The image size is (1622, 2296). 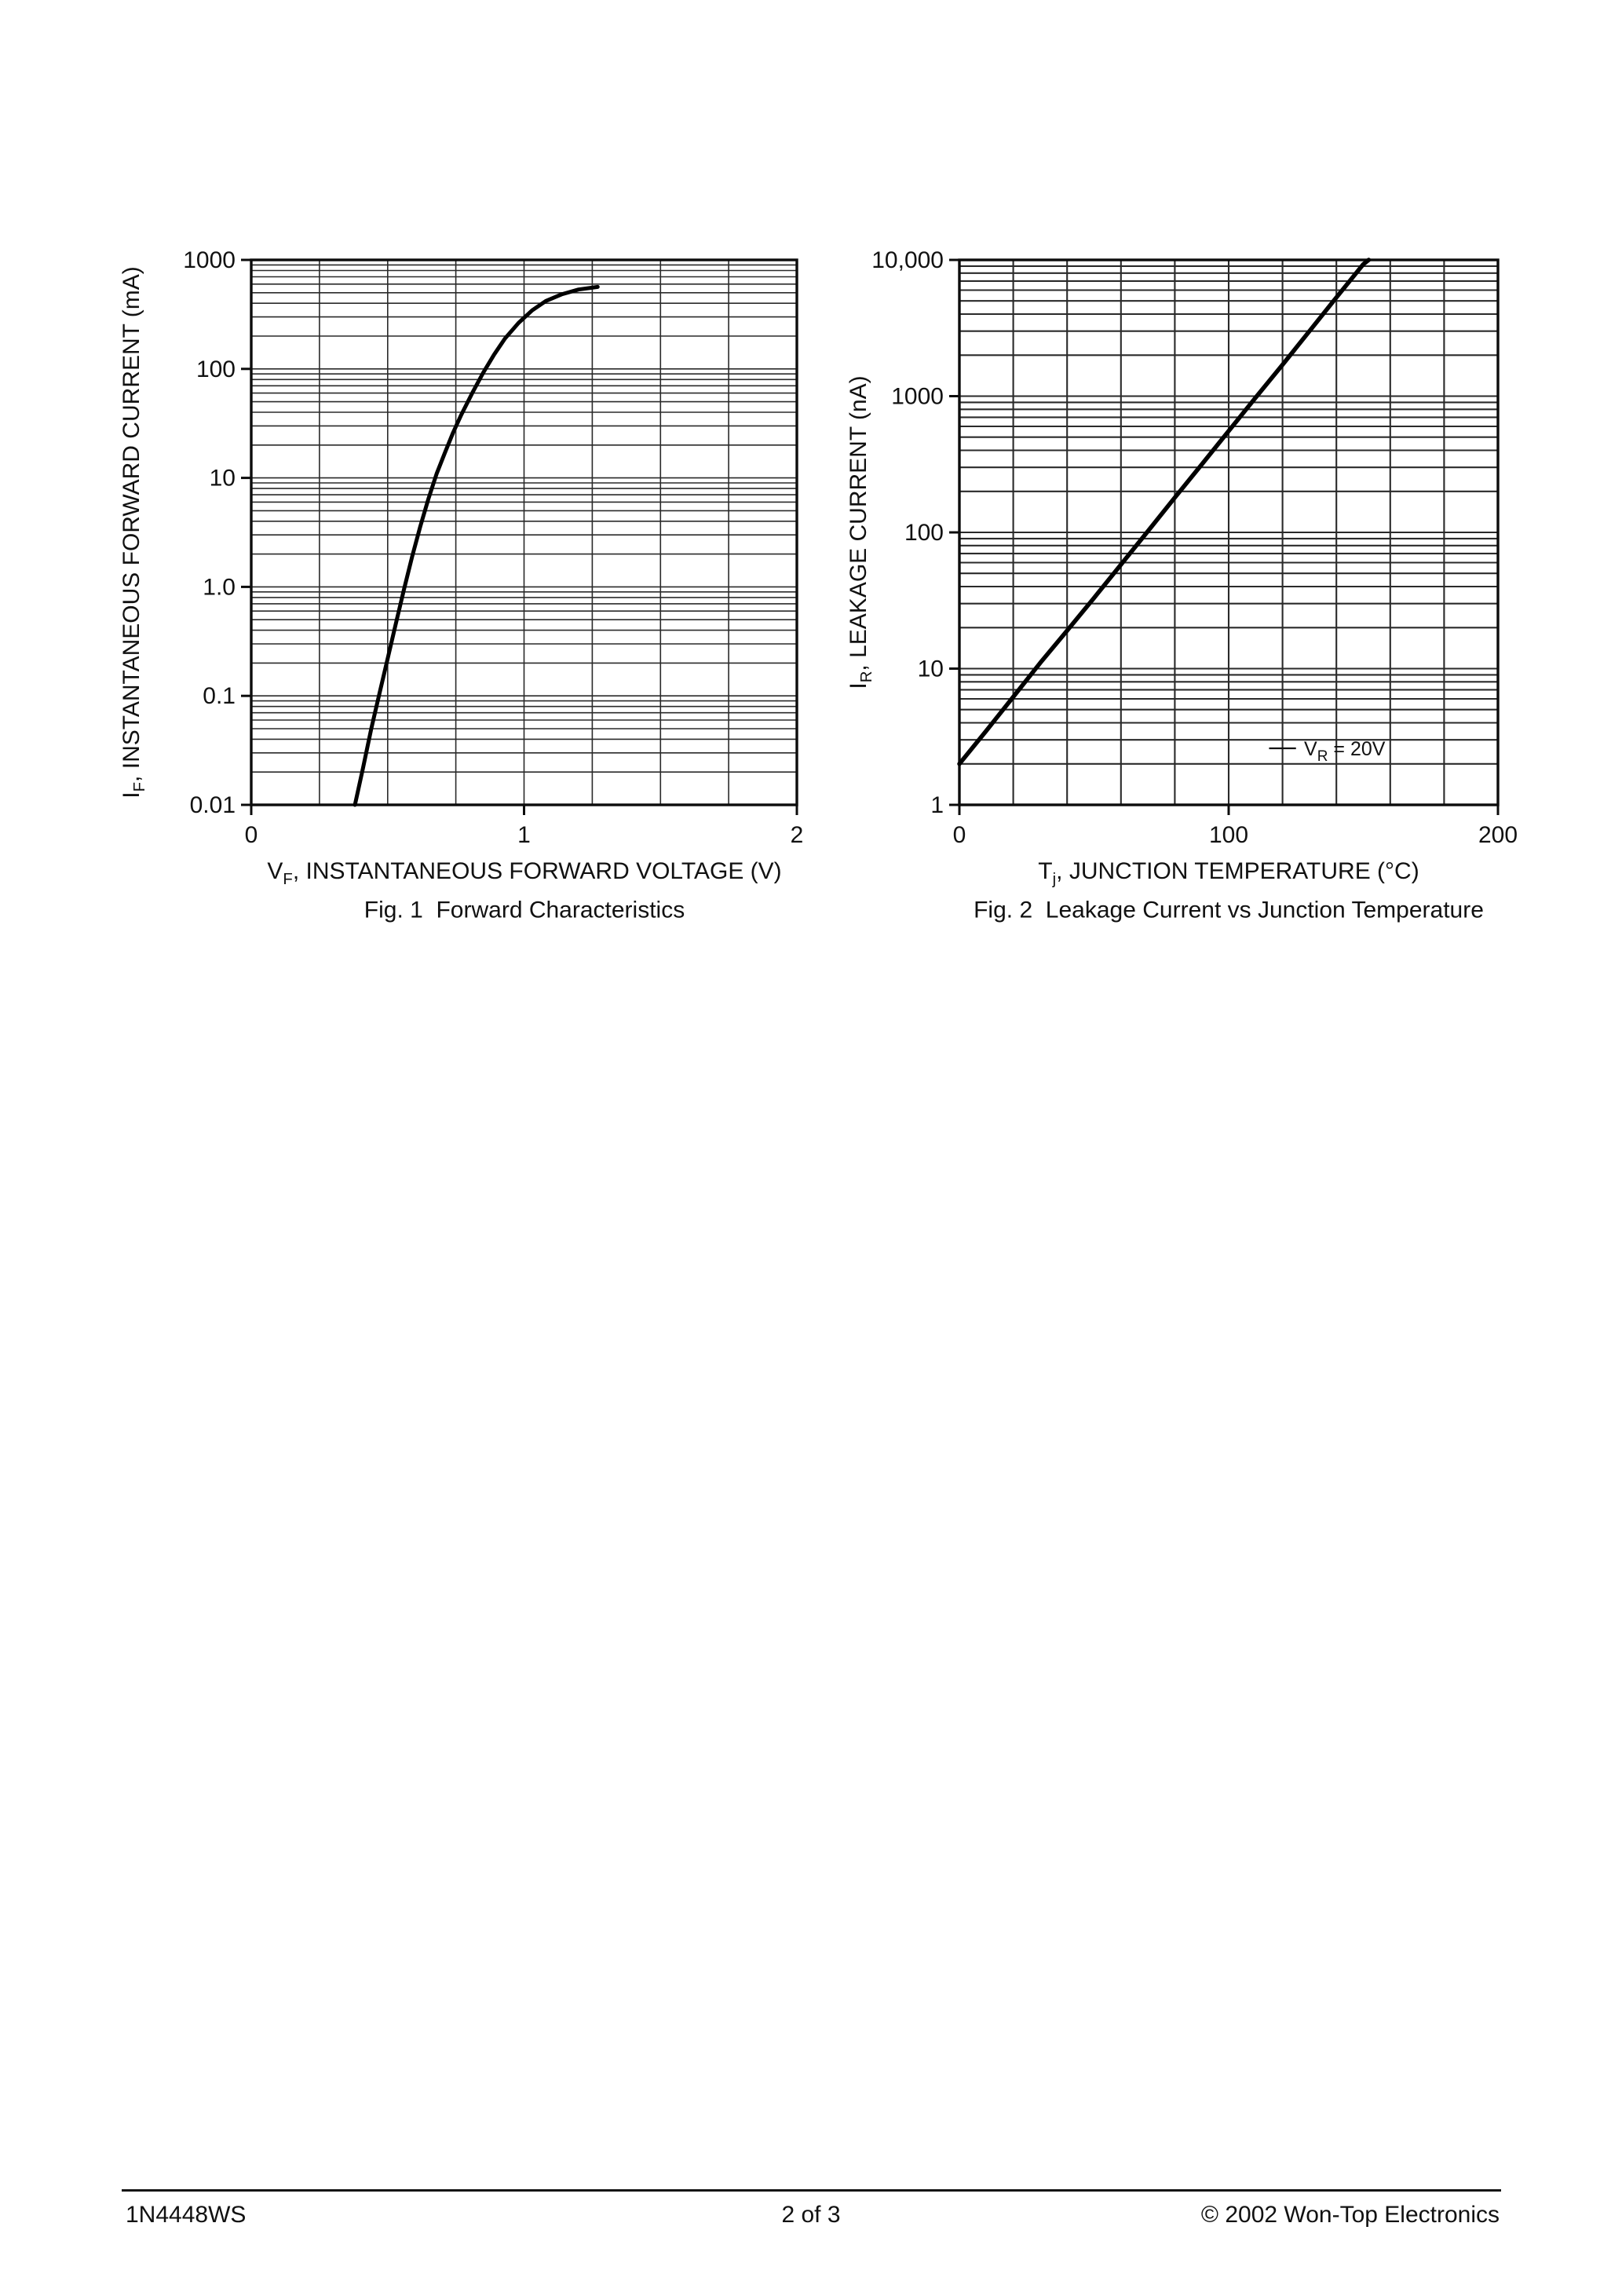 I want to click on x-tick-label: 1, so click(x=524, y=835).